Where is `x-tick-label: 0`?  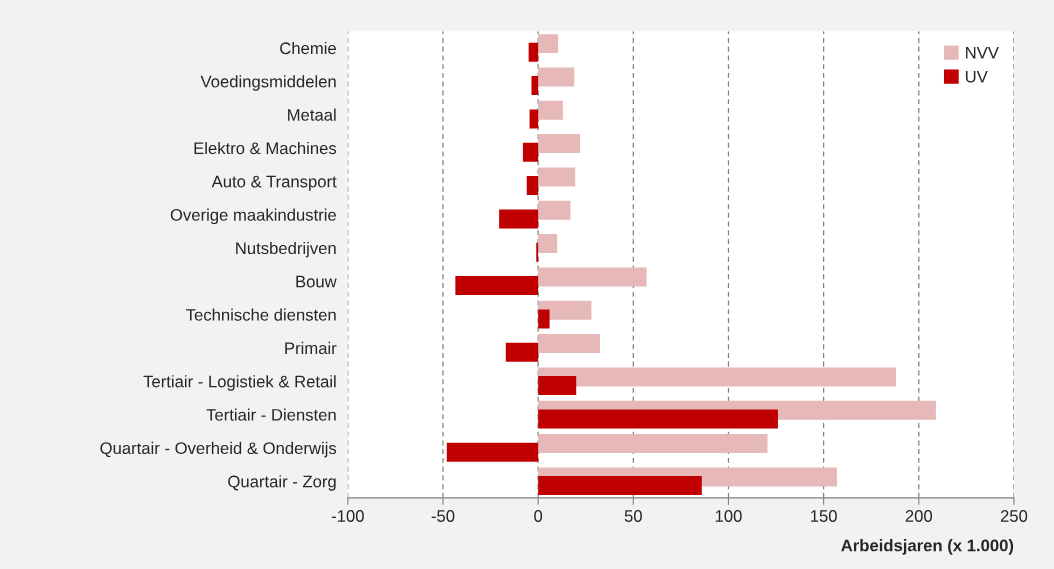
x-tick-label: 0 is located at coordinates (538, 516).